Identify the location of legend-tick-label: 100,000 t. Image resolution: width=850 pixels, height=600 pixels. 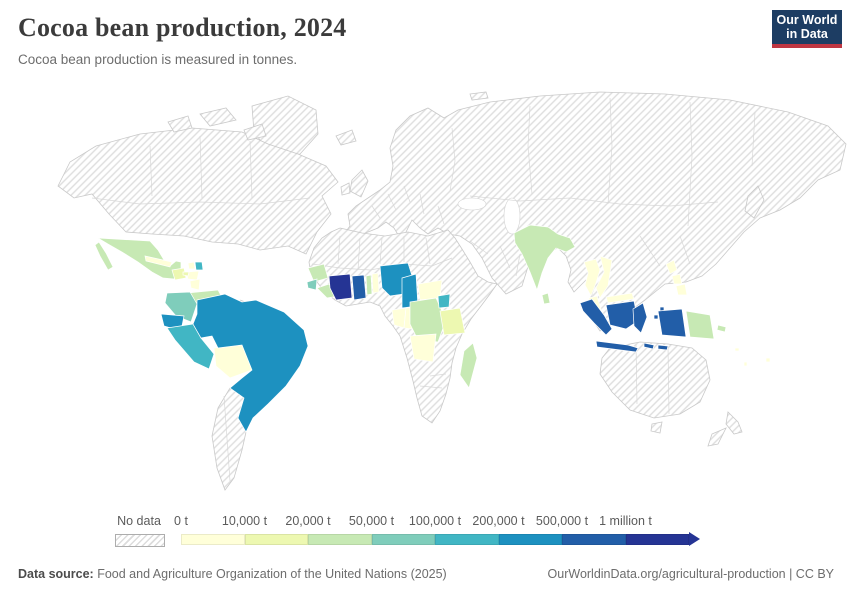
(435, 521).